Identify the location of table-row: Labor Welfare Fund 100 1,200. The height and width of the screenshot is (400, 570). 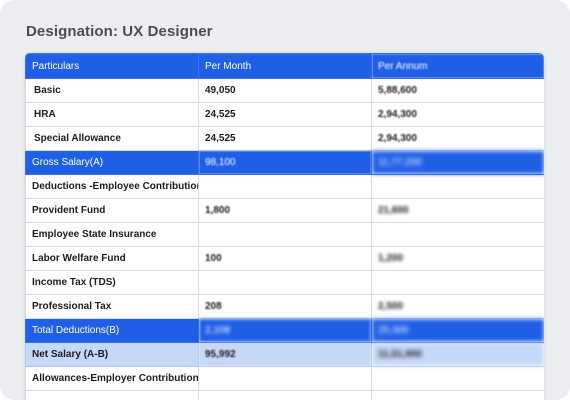
(284, 258).